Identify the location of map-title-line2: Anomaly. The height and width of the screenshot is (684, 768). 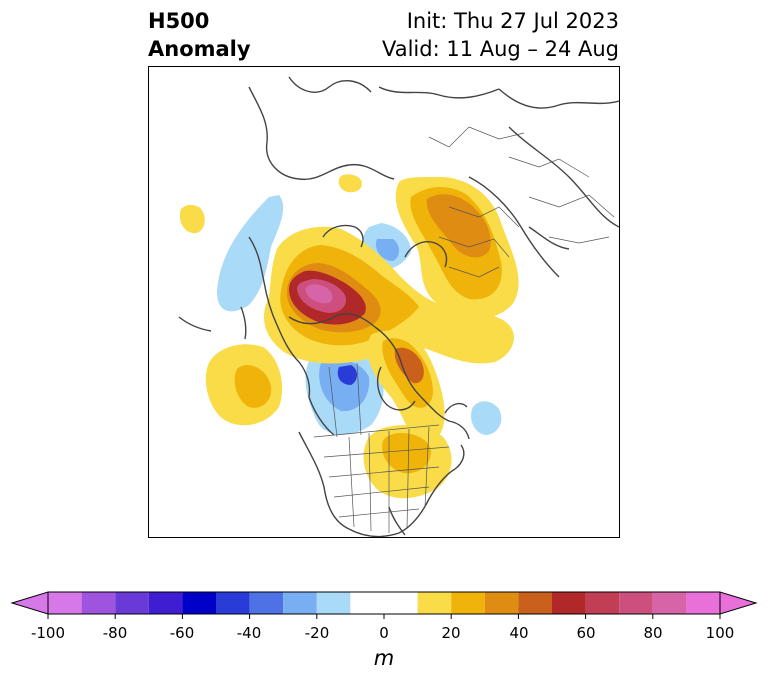
(199, 49).